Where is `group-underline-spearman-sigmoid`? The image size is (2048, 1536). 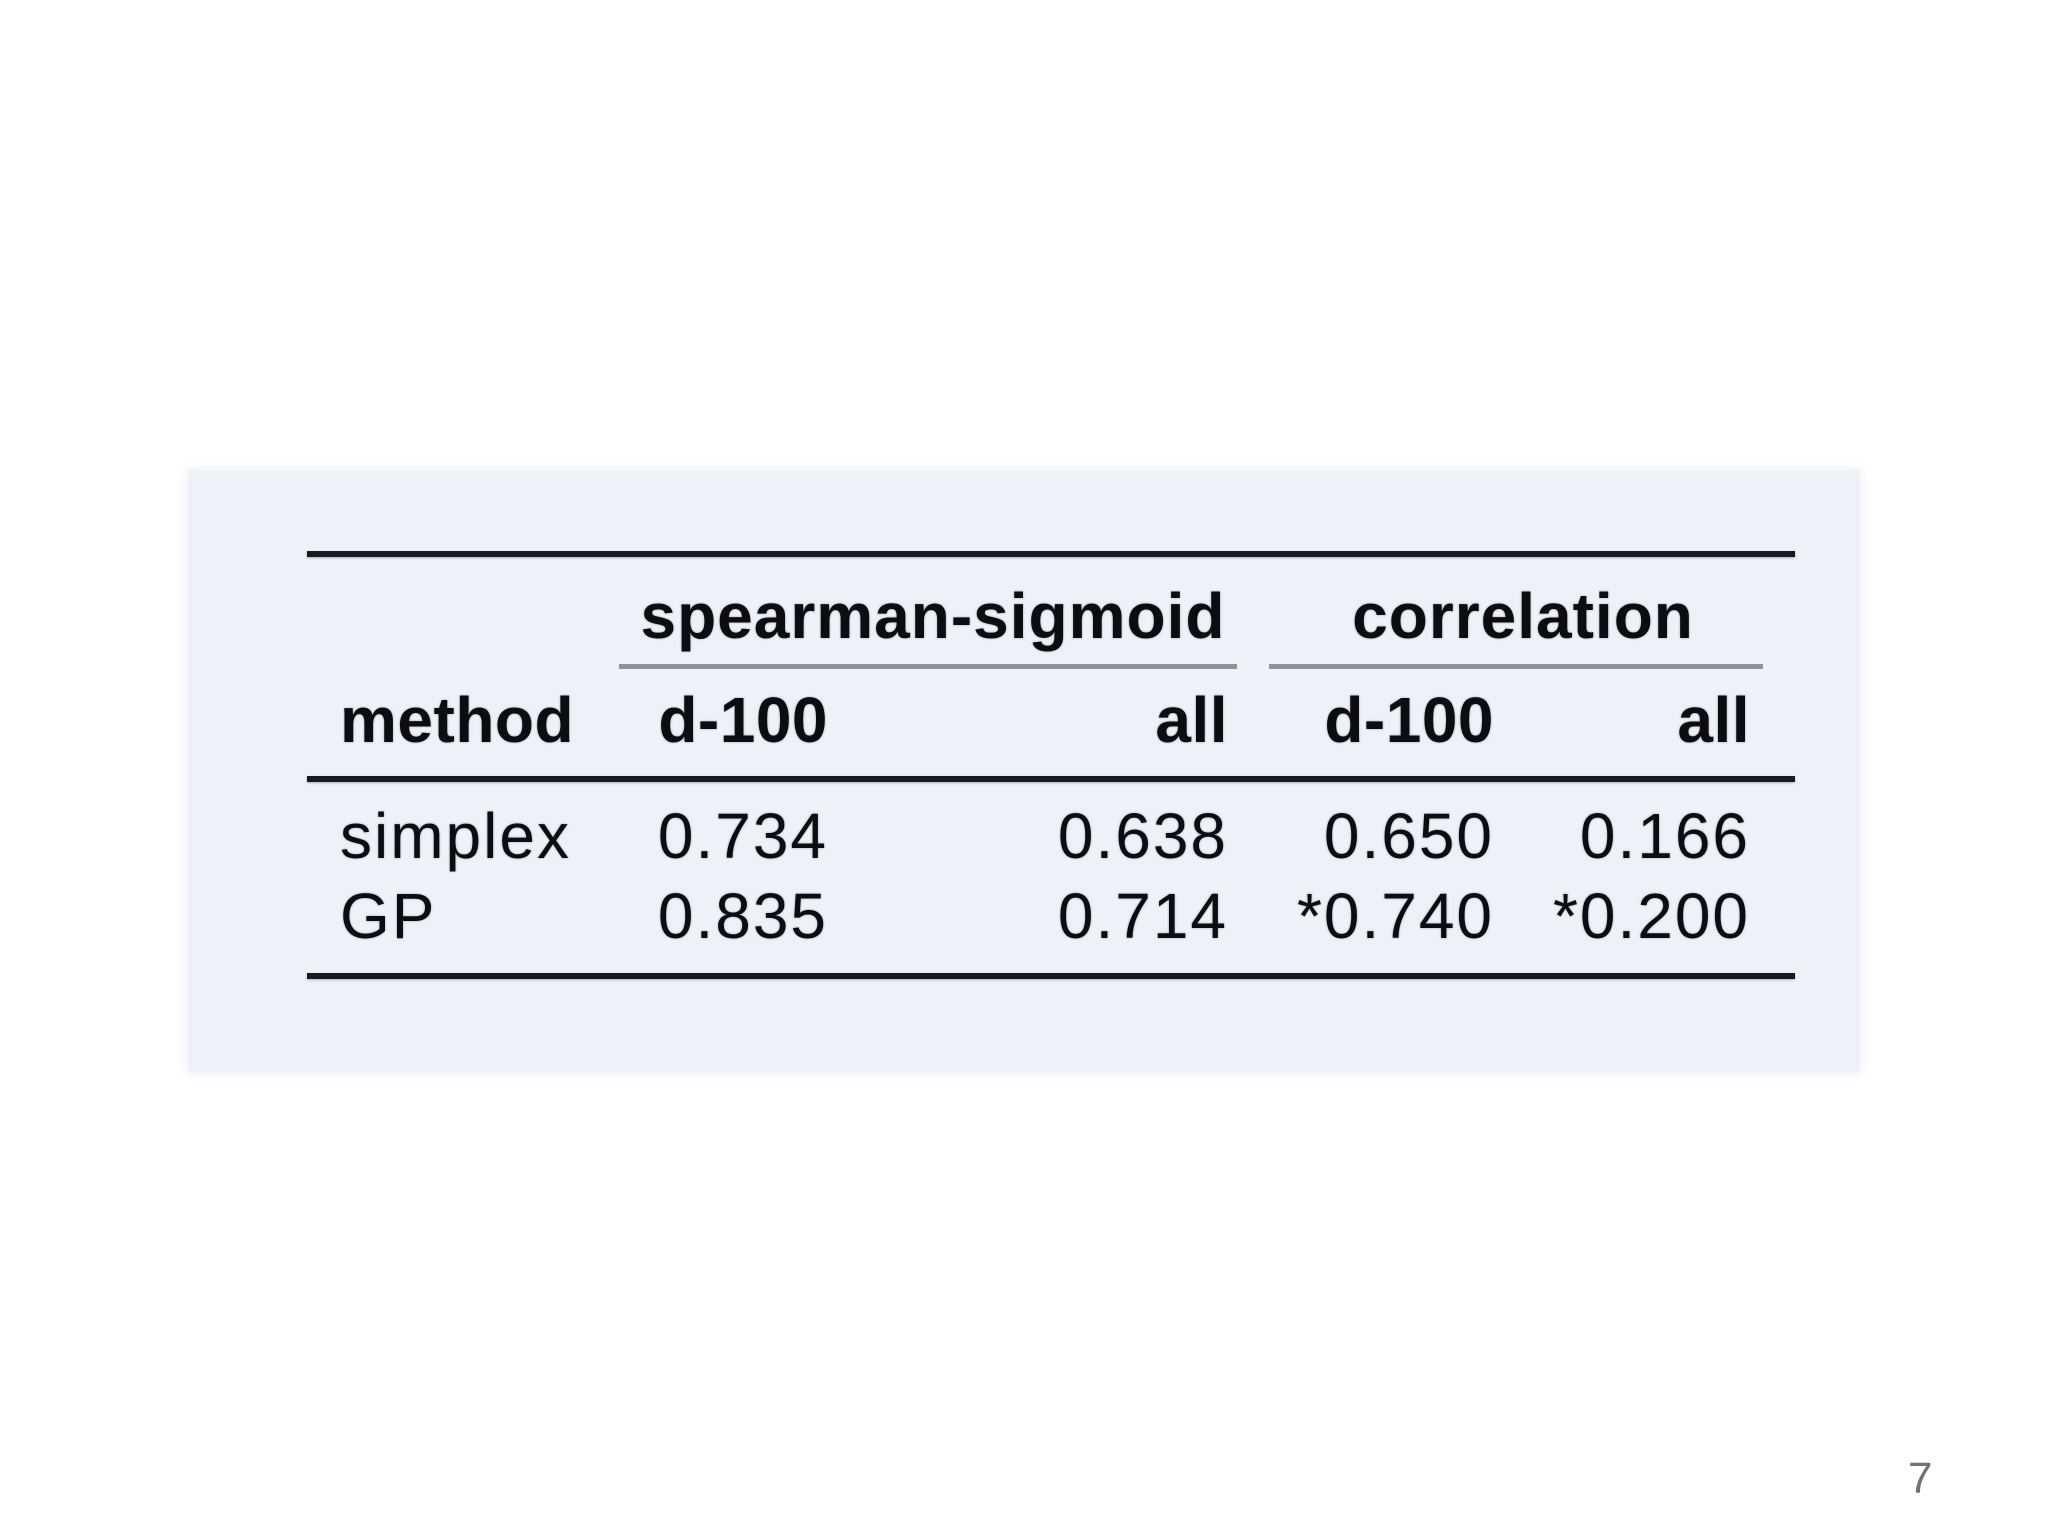
group-underline-spearman-sigmoid is located at coordinates (928, 666).